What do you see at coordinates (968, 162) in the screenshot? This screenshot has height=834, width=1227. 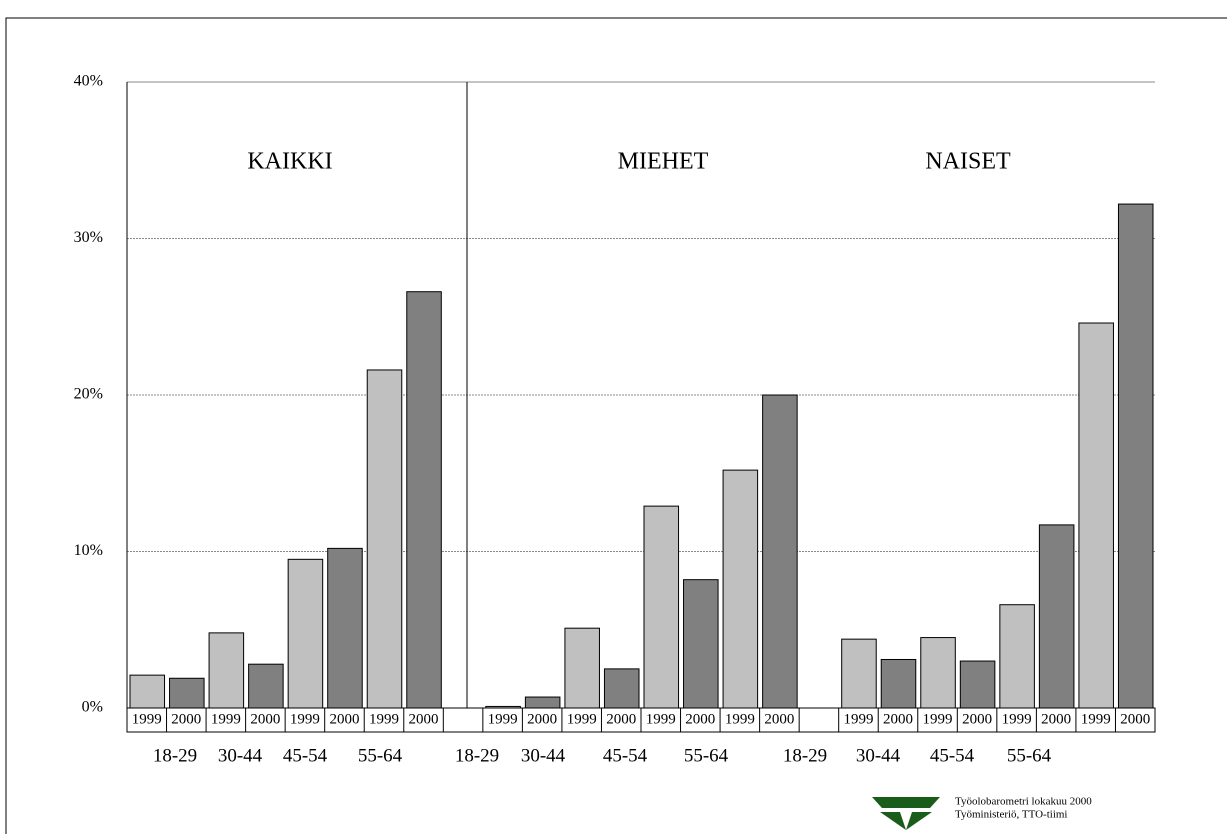 I see `panel-label: NAISET` at bounding box center [968, 162].